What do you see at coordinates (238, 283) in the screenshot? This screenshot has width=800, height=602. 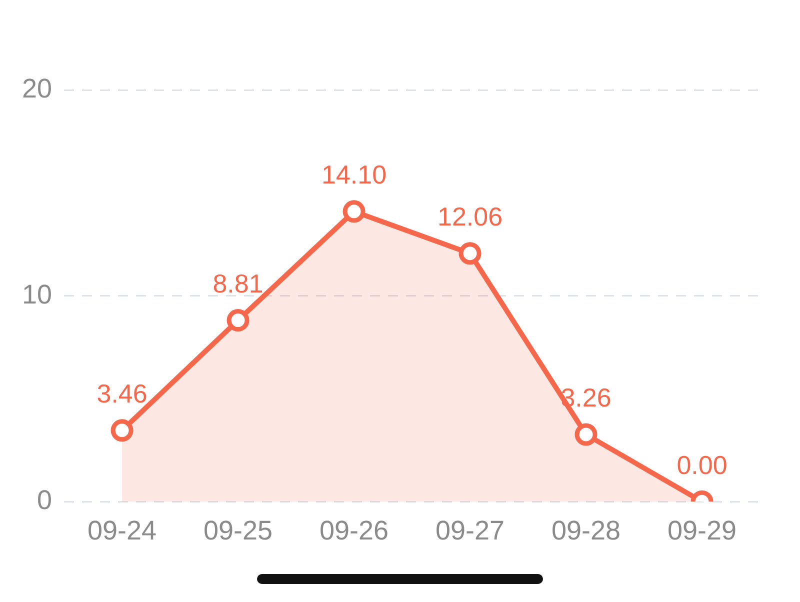 I see `data-label: 8.81` at bounding box center [238, 283].